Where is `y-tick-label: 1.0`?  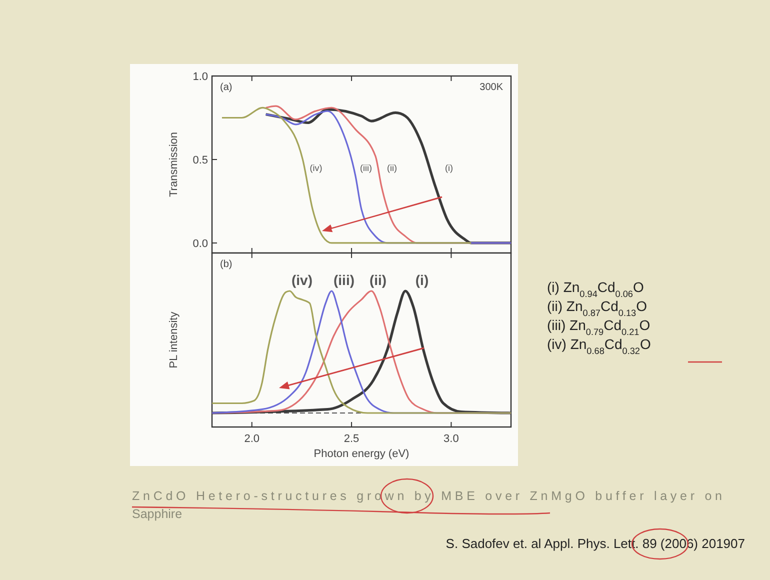 y-tick-label: 1.0 is located at coordinates (200, 77).